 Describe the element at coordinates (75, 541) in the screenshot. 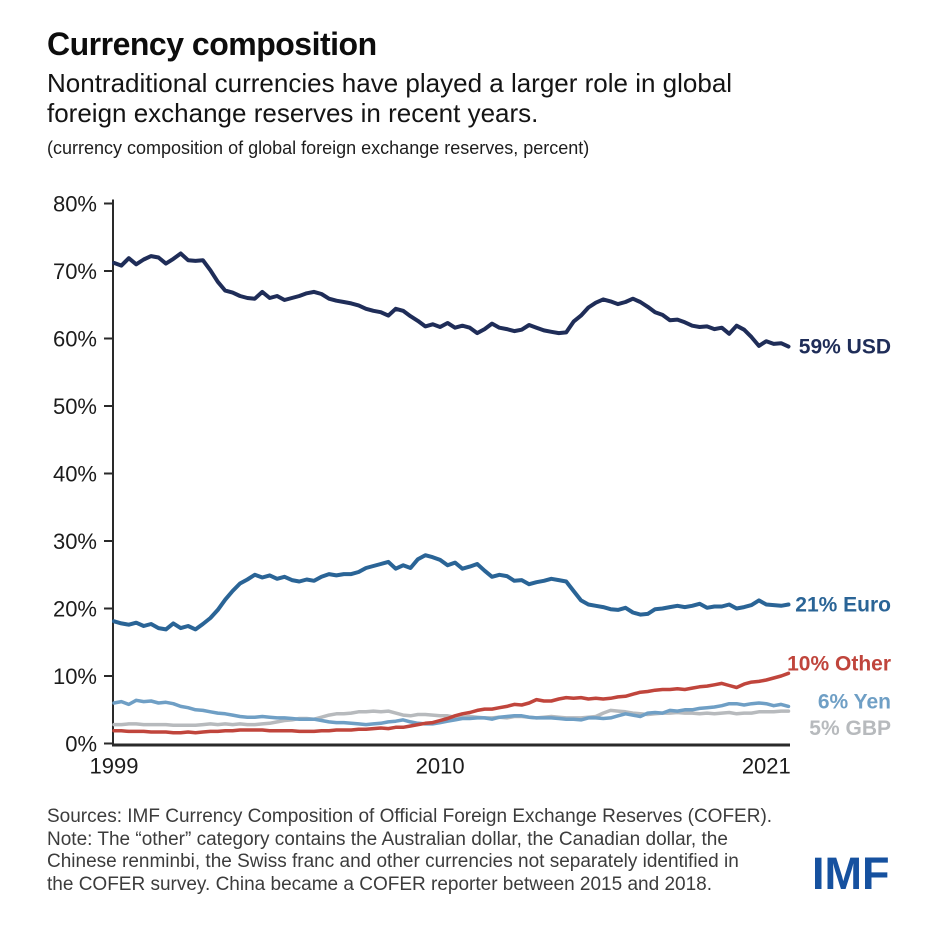

I see `y-axis-tick-label: 30%` at that location.